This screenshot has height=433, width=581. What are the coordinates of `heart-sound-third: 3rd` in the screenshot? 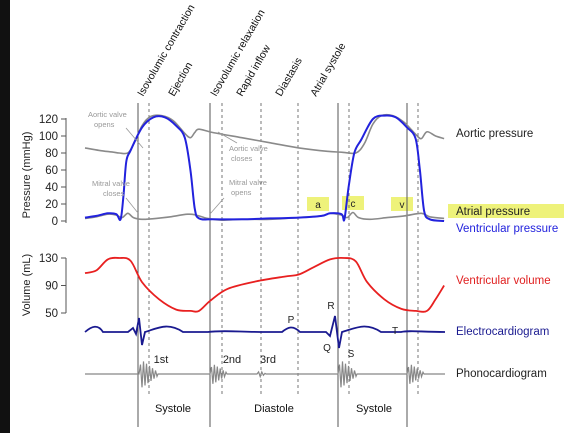 It's located at (268, 360).